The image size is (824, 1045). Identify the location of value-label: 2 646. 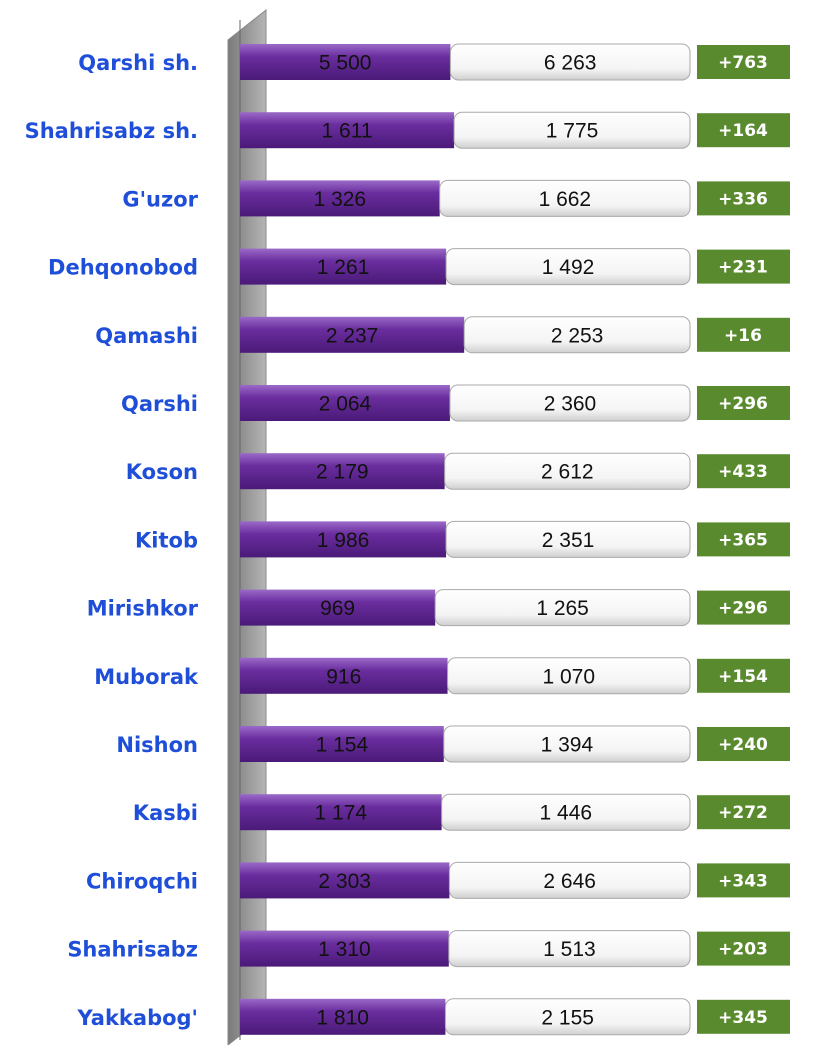
(569, 881).